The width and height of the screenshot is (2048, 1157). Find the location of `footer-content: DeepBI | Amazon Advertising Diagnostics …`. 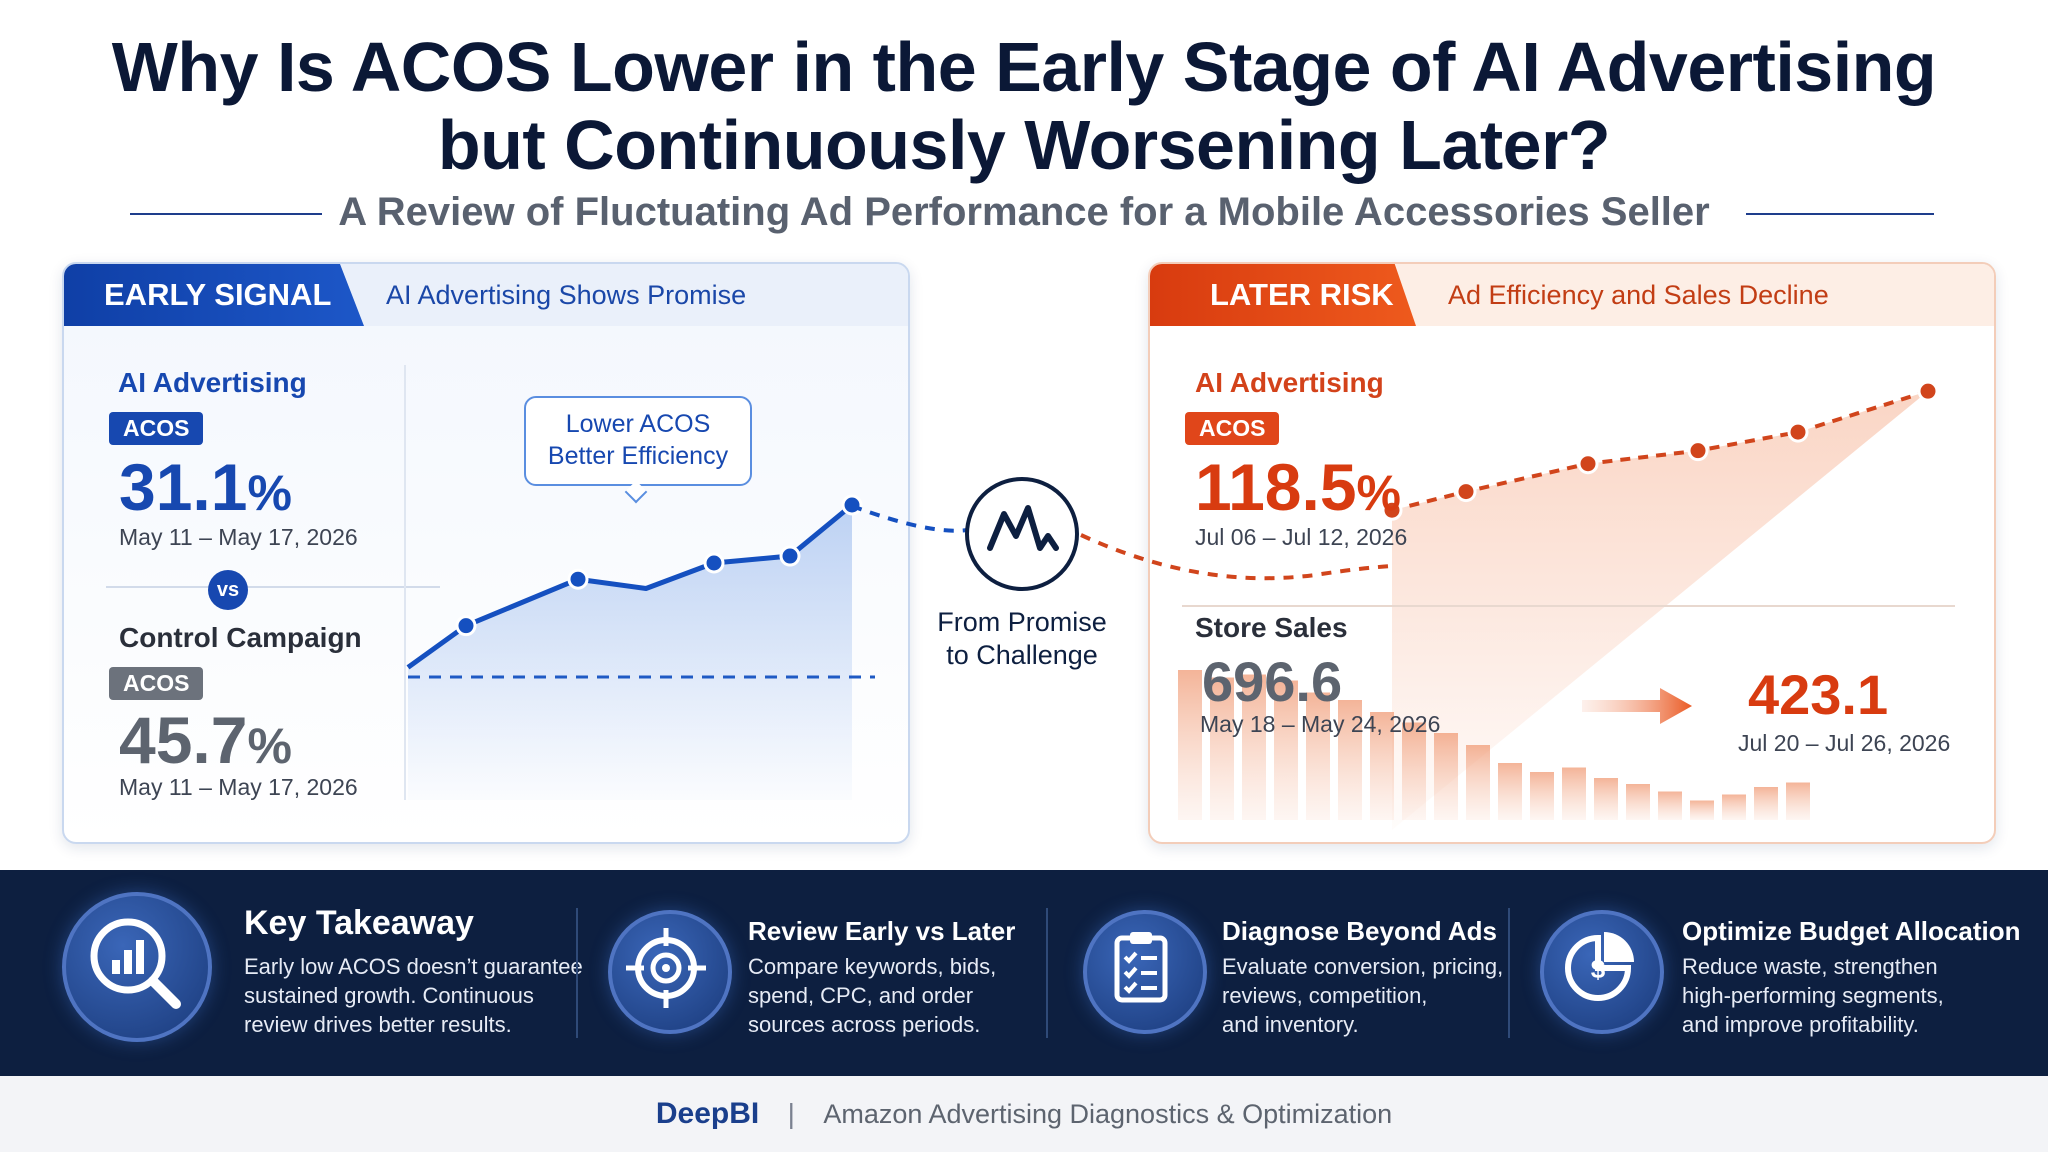

footer-content: DeepBI | Amazon Advertising Diagnostics … is located at coordinates (1024, 1116).